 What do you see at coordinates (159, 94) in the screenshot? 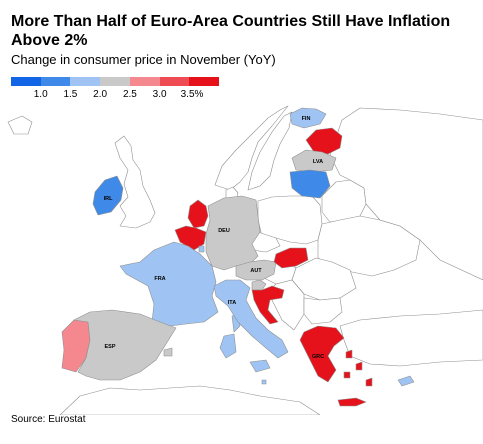
I see `legend-label-5: 3.0` at bounding box center [159, 94].